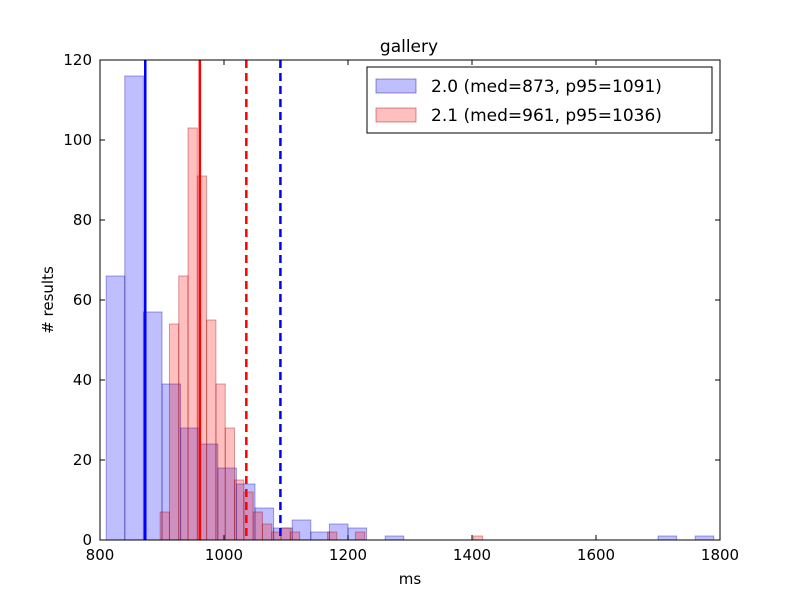 The image size is (800, 600). Describe the element at coordinates (596, 555) in the screenshot. I see `x-tick-label: 1600` at that location.